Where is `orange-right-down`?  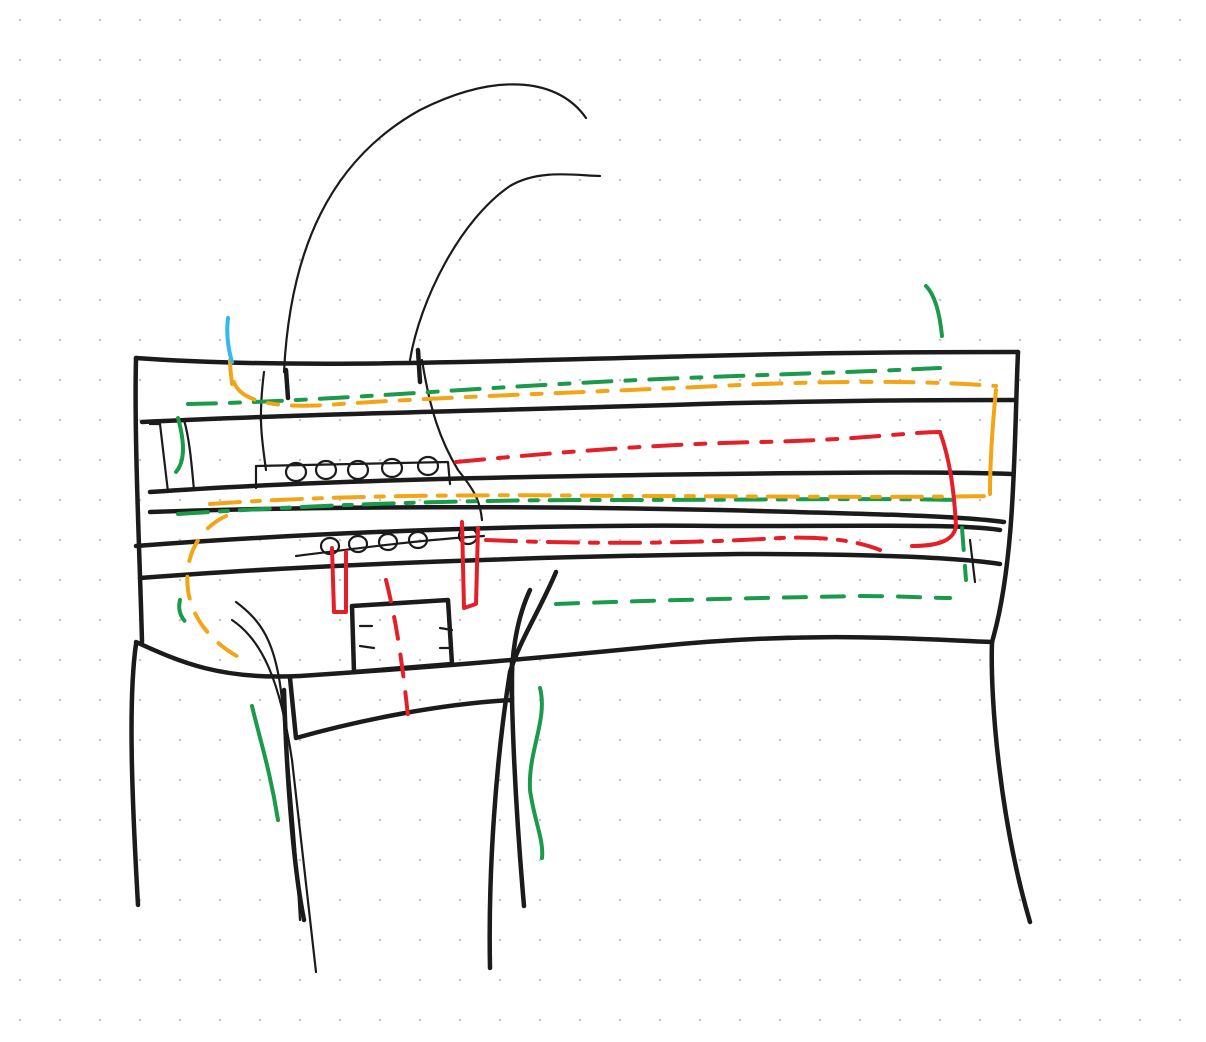
orange-right-down is located at coordinates (993, 442).